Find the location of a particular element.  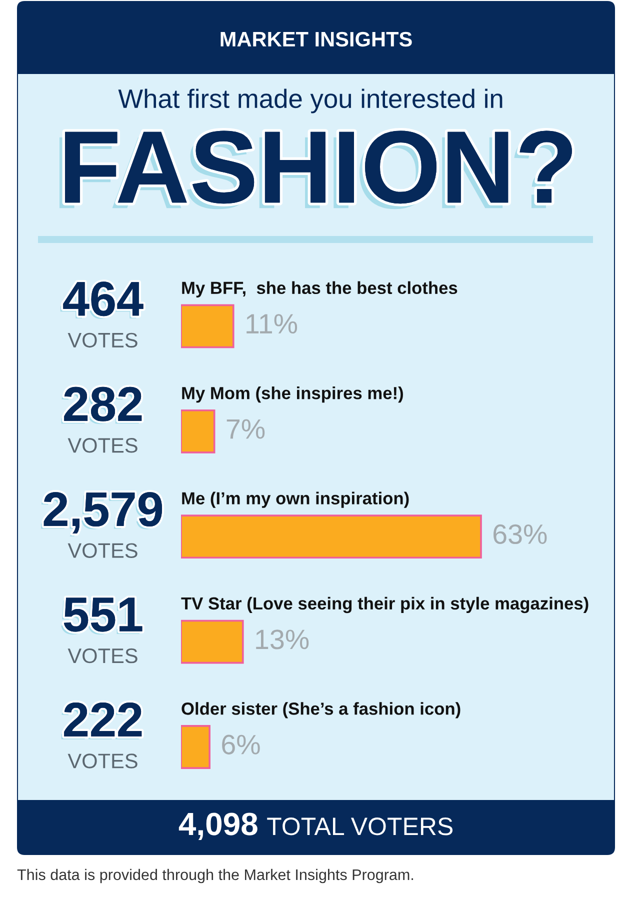

data-label: 63% is located at coordinates (520, 534).